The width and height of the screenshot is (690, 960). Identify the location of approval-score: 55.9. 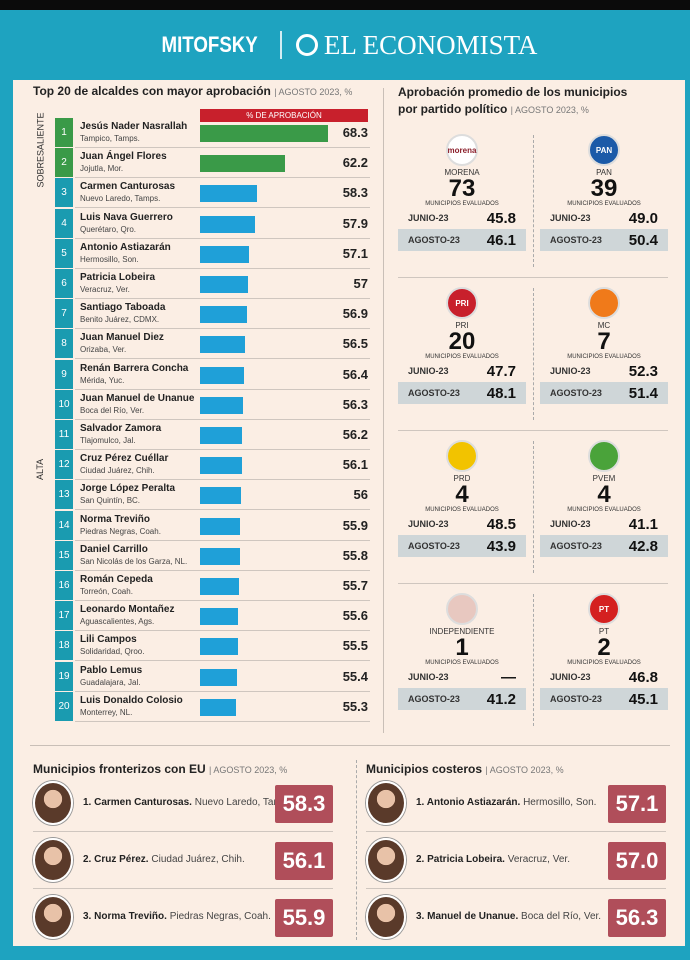
(304, 918).